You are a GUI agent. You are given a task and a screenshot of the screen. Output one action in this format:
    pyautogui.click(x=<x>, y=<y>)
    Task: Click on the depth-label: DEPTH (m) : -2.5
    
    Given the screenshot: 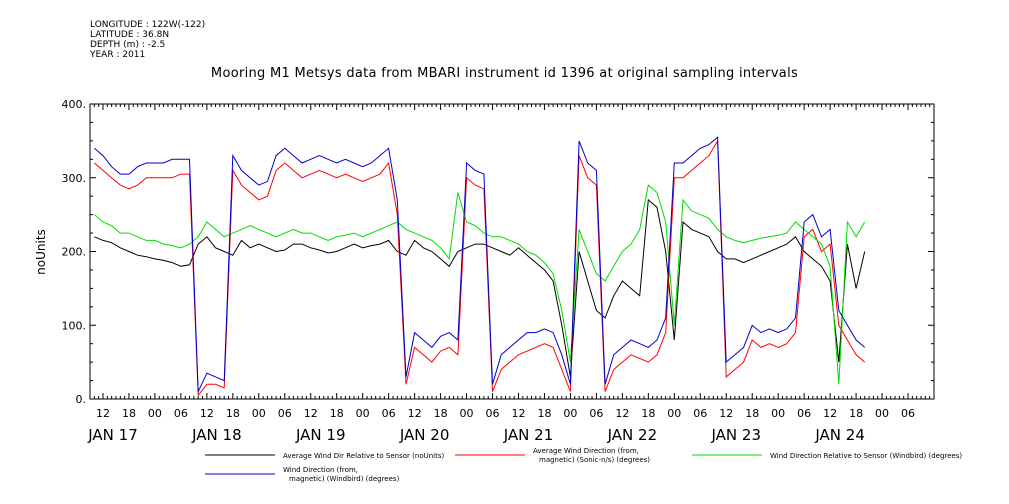 What is the action you would take?
    pyautogui.click(x=128, y=45)
    